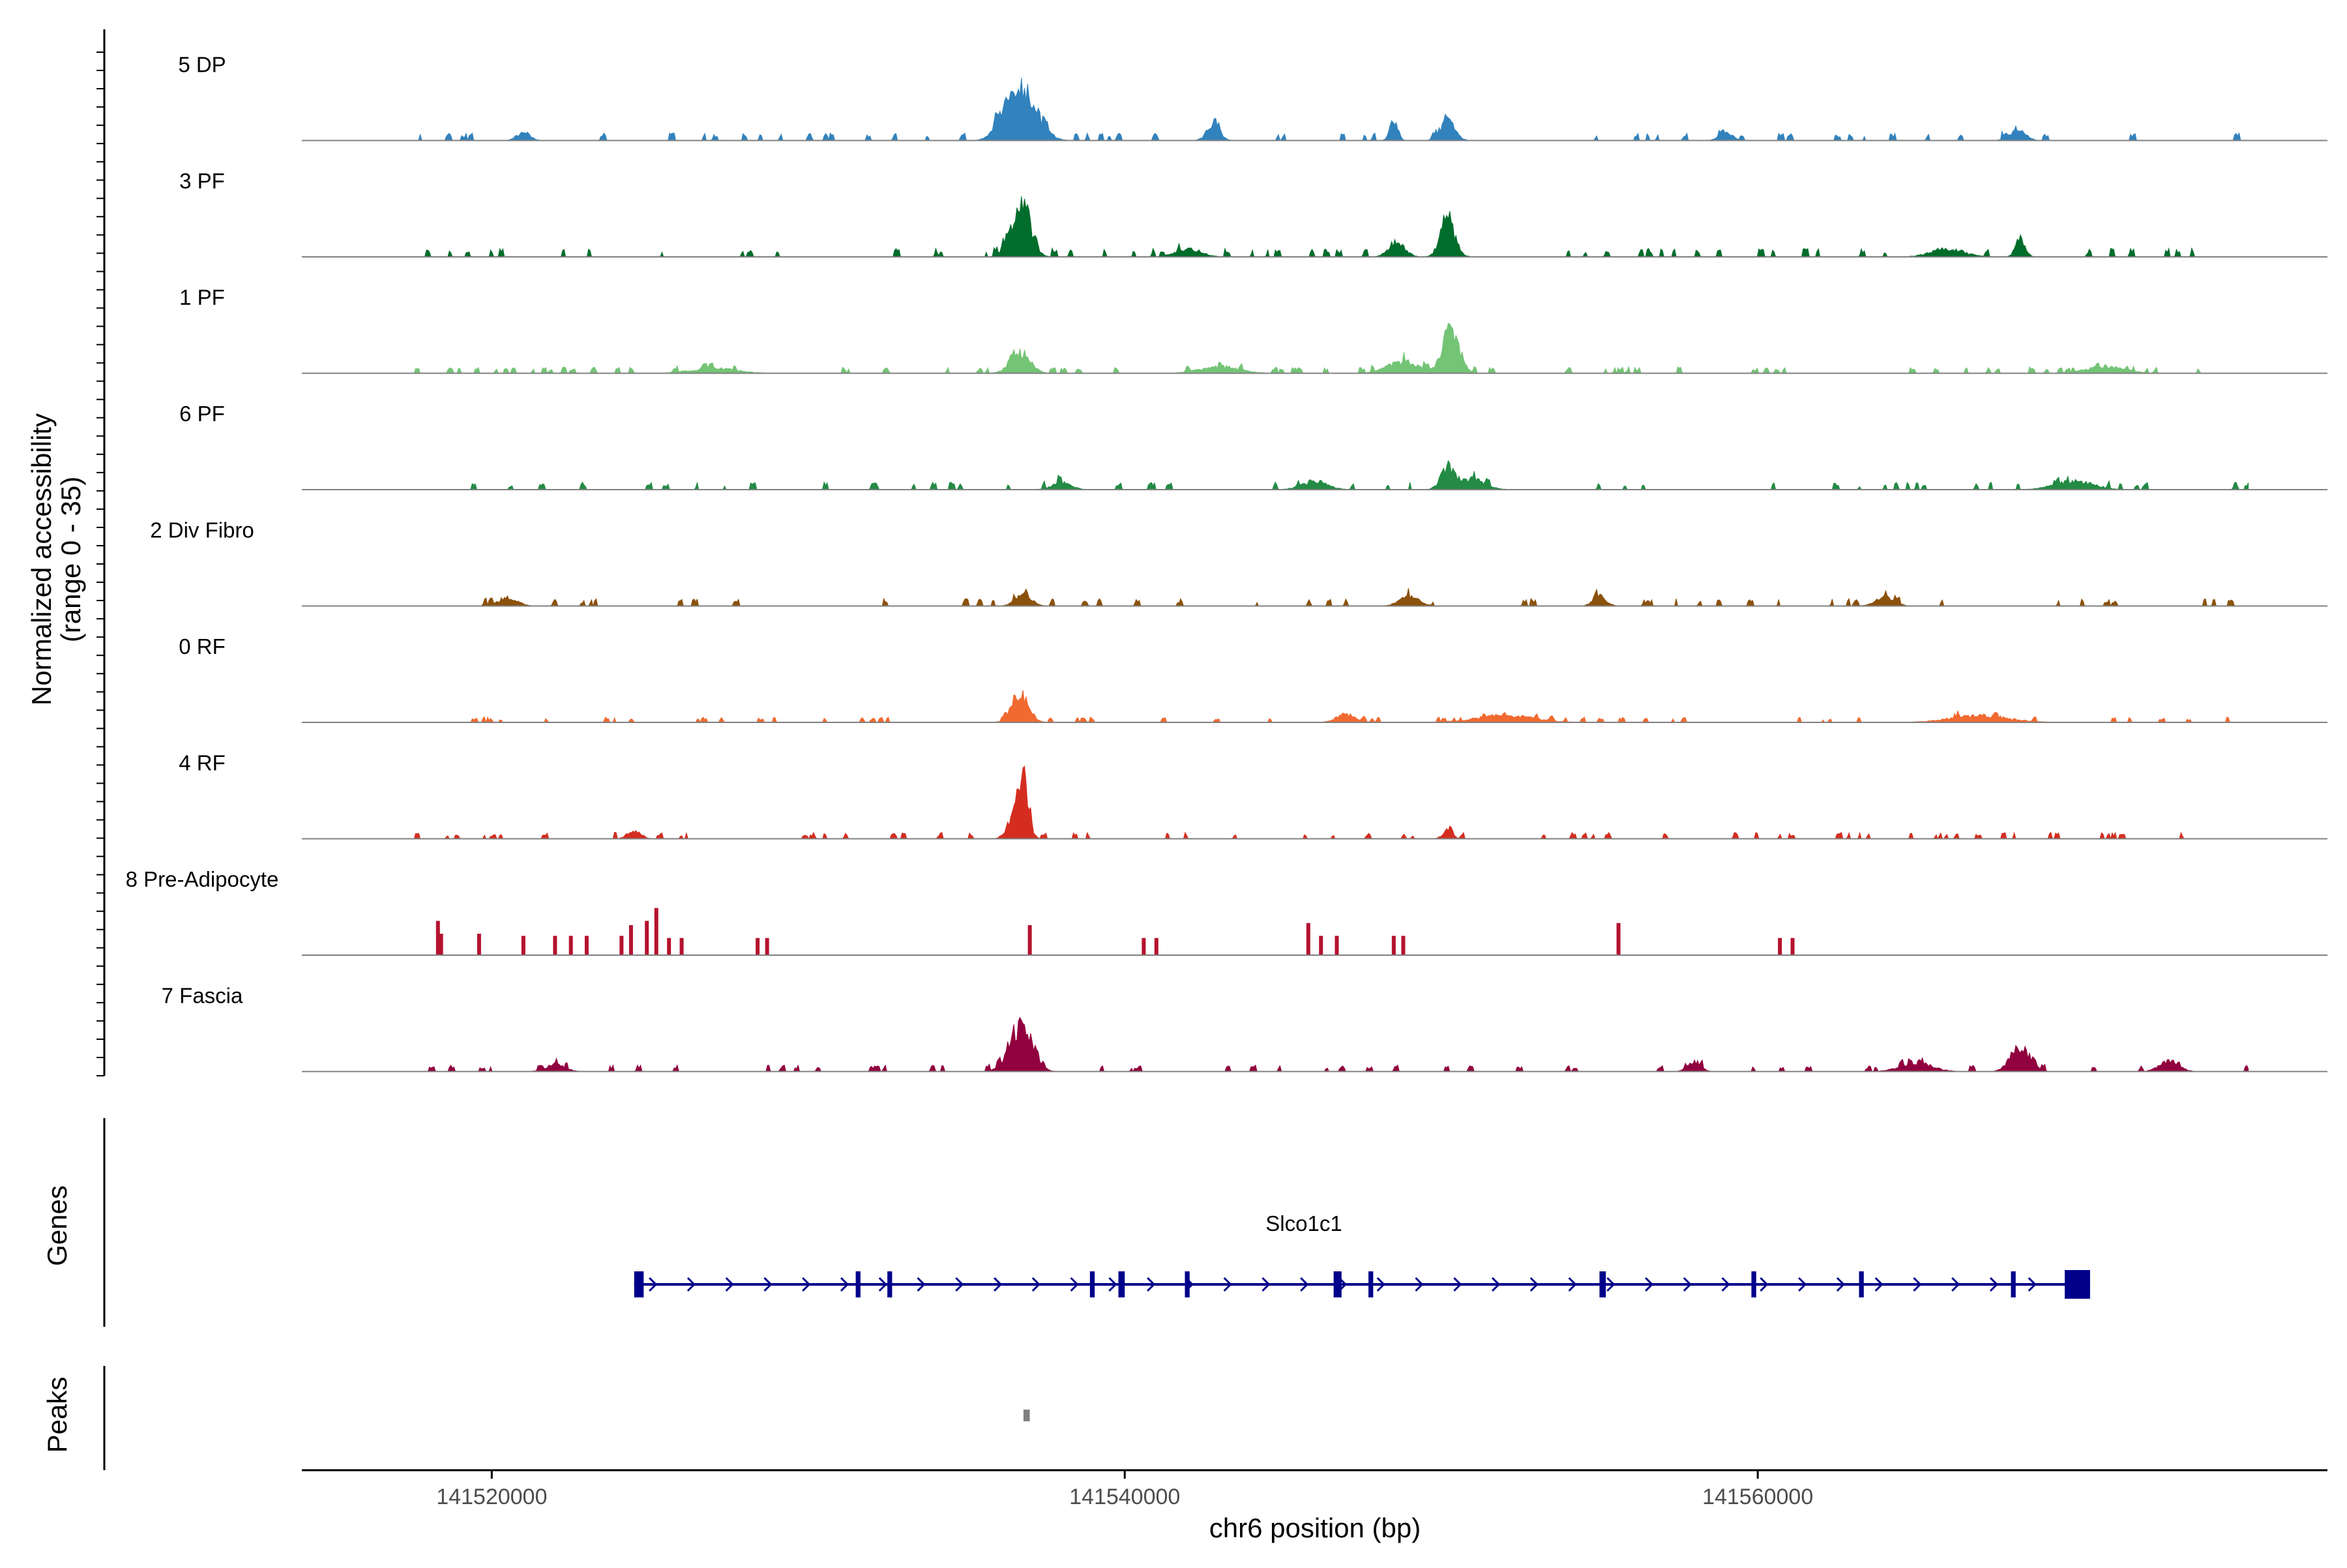 The height and width of the screenshot is (1568, 2347). What do you see at coordinates (57, 1415) in the screenshot?
I see `peaks-panel-label: Peaks` at bounding box center [57, 1415].